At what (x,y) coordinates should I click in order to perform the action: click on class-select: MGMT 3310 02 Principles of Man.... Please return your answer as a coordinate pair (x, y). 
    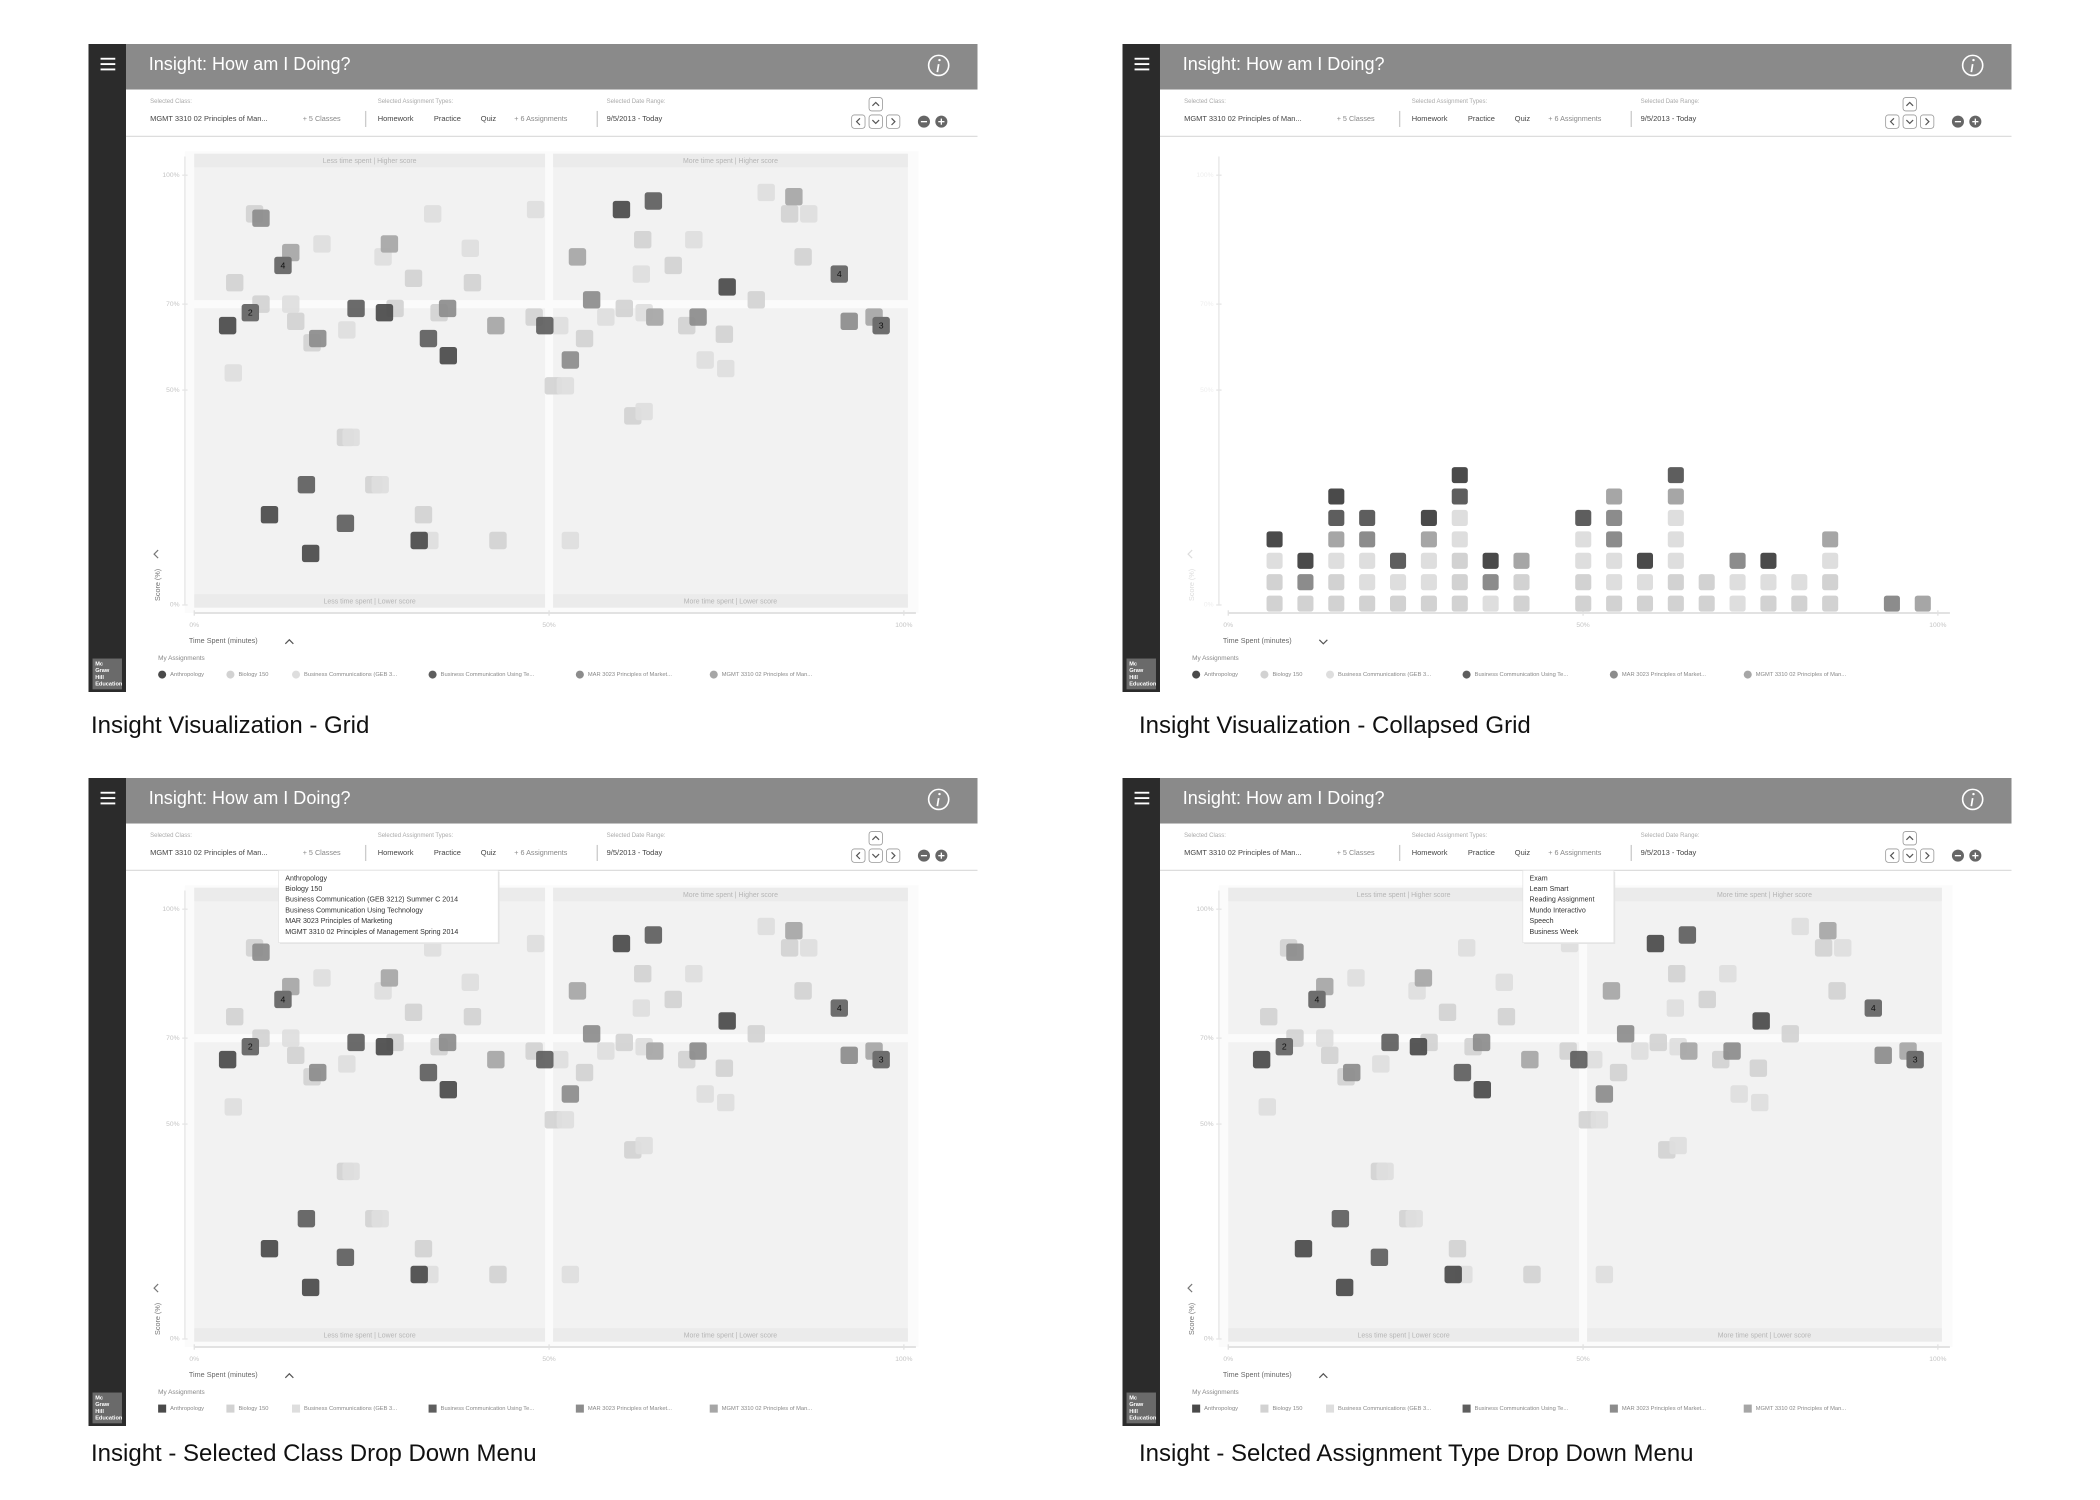
    Looking at the image, I should click on (209, 852).